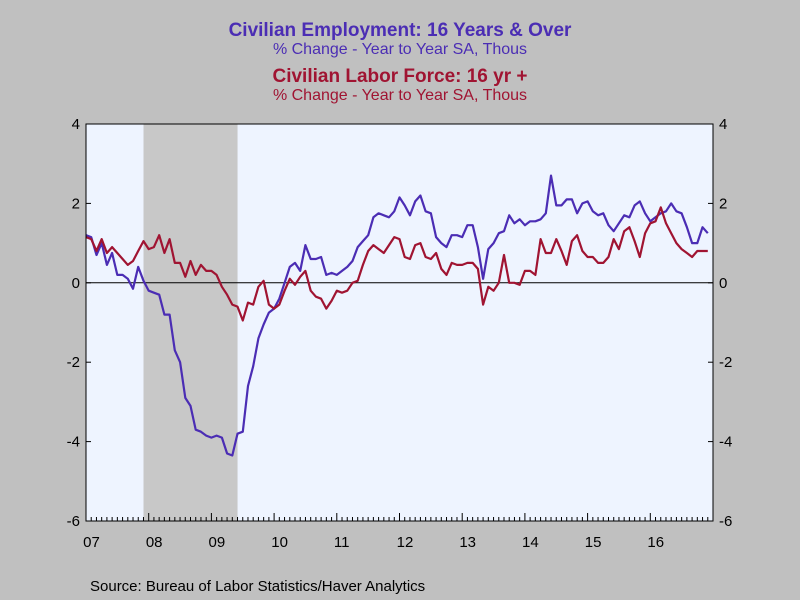 The height and width of the screenshot is (600, 800). I want to click on x-tick-label: 10, so click(279, 542).